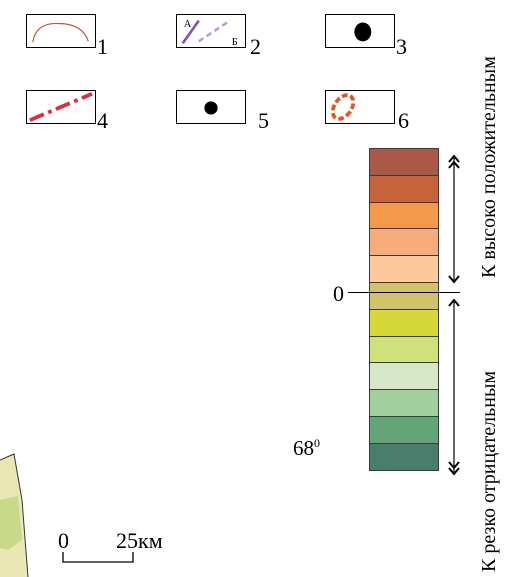  Describe the element at coordinates (489, 167) in the screenshot. I see `upper-range-label: К высоко положительным` at that location.